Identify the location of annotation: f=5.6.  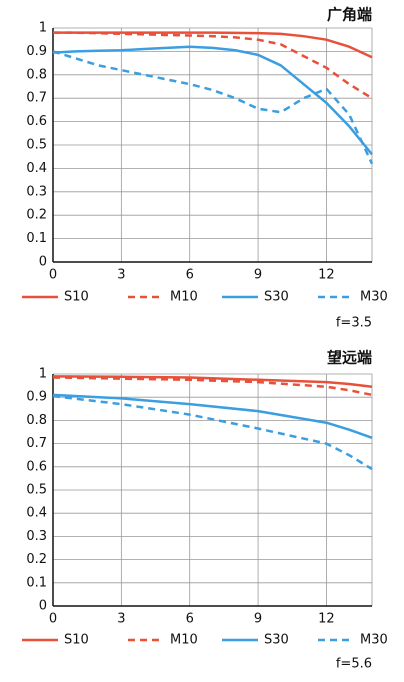
(354, 664).